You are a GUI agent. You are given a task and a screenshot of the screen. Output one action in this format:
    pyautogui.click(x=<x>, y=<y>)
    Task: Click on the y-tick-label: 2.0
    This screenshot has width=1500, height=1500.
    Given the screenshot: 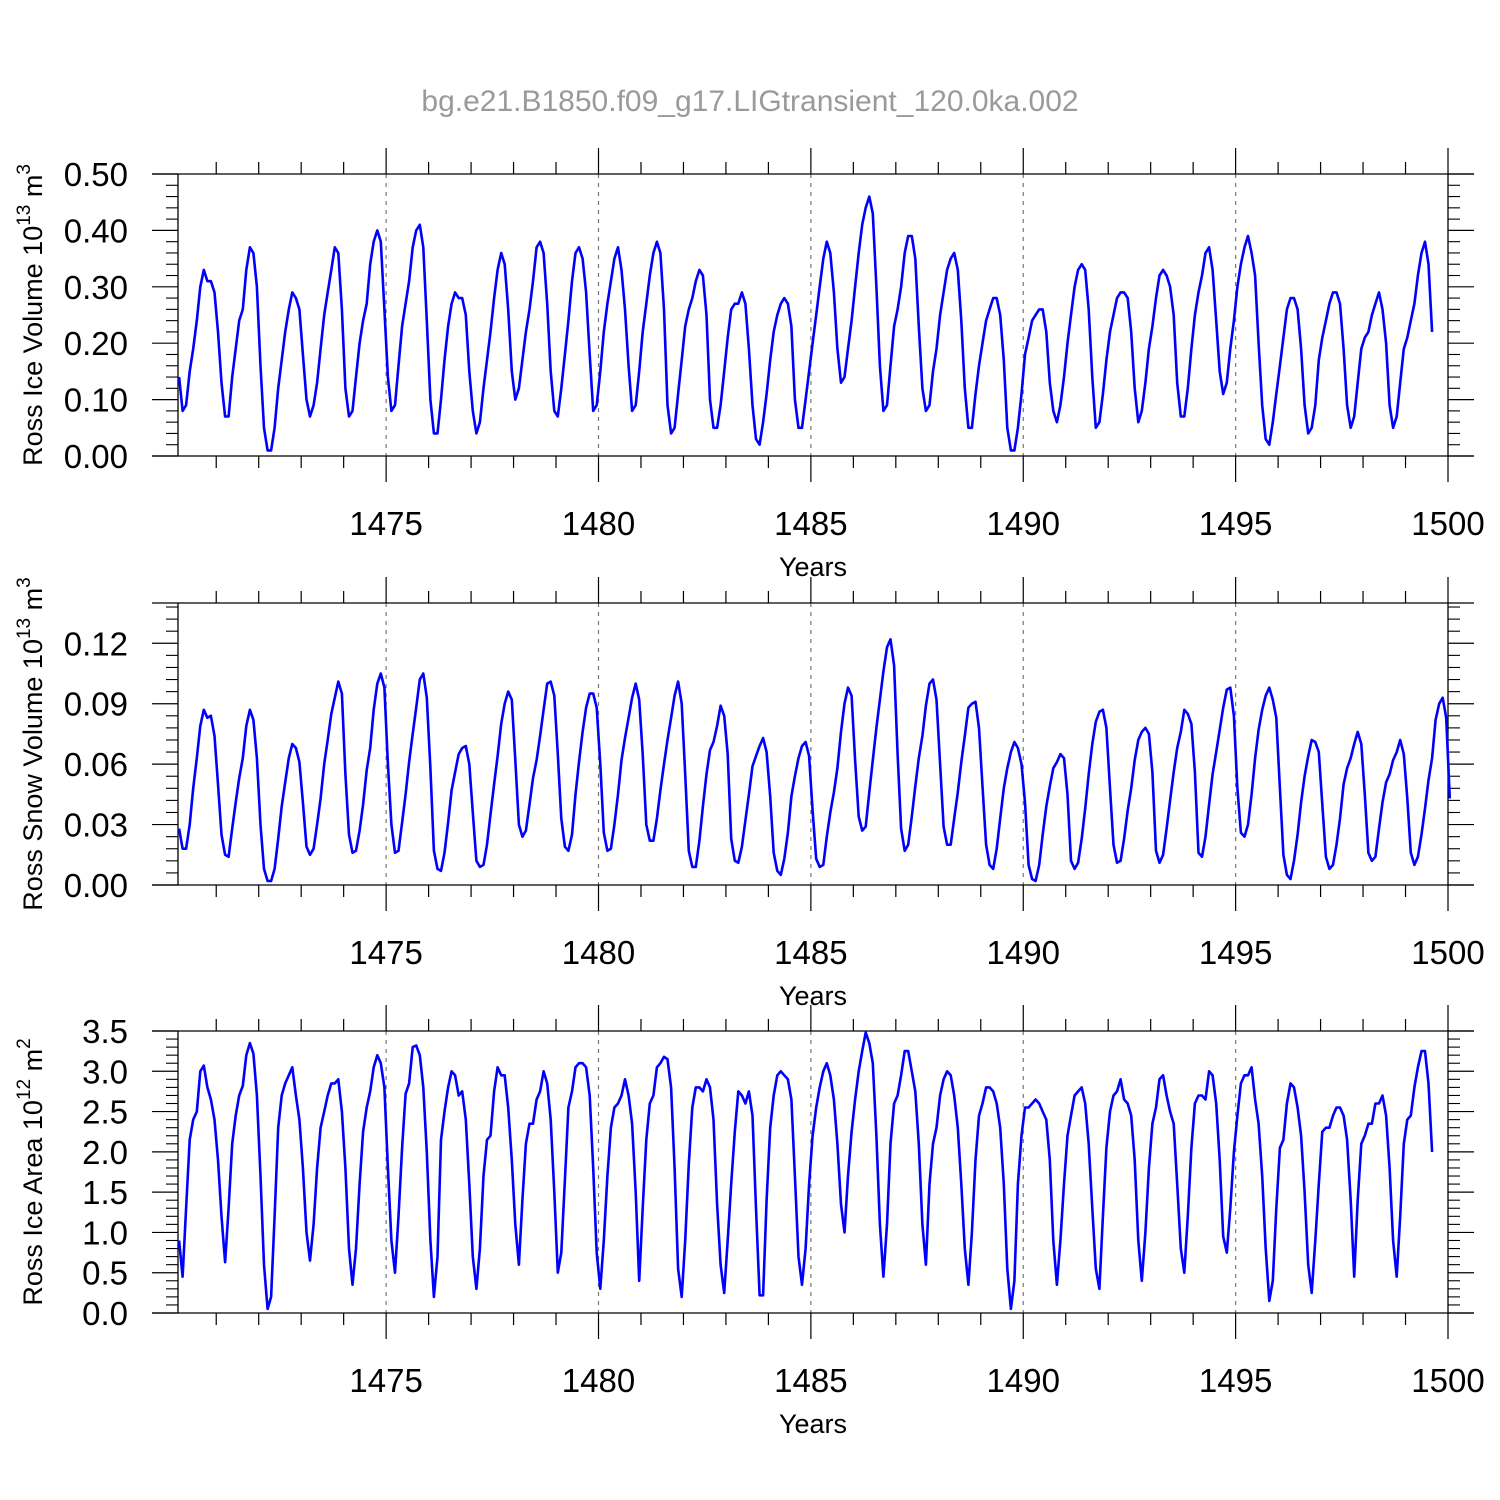 What is the action you would take?
    pyautogui.click(x=105, y=1152)
    